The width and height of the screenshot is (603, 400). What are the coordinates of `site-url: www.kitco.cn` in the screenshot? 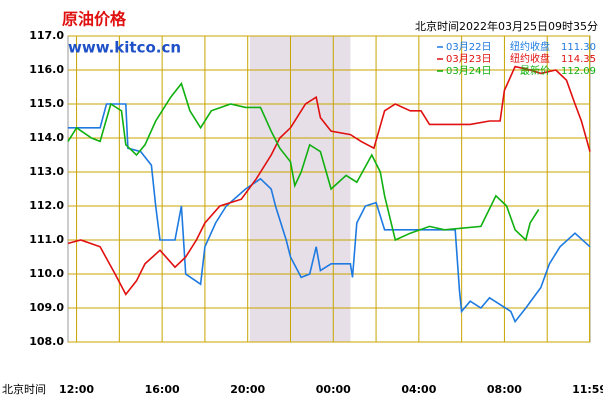 It's located at (124, 48).